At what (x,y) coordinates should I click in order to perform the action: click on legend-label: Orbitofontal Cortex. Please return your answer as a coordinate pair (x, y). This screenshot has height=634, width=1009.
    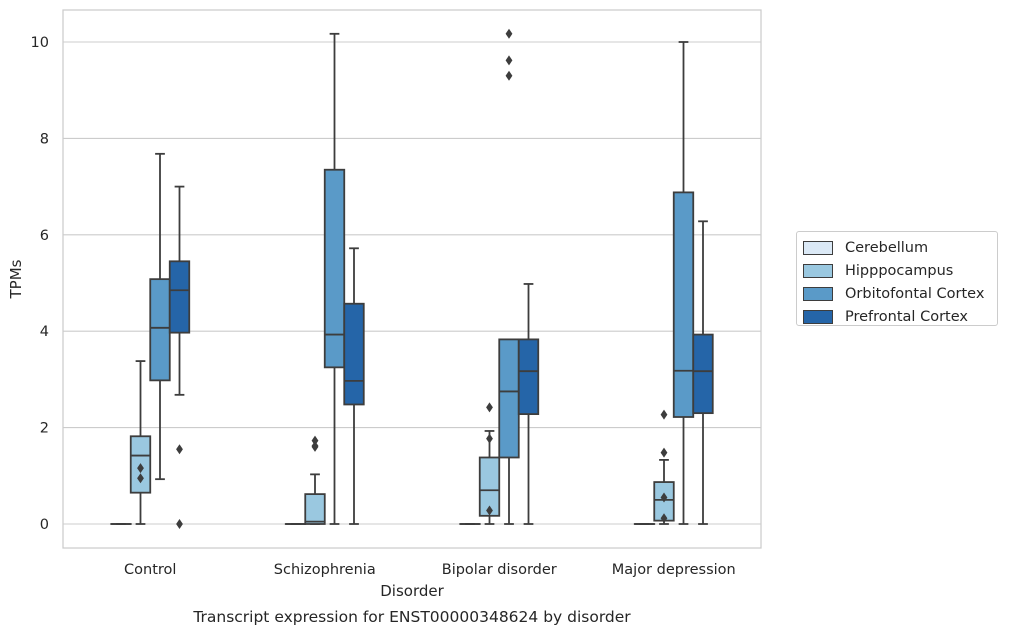
    Looking at the image, I should click on (915, 293).